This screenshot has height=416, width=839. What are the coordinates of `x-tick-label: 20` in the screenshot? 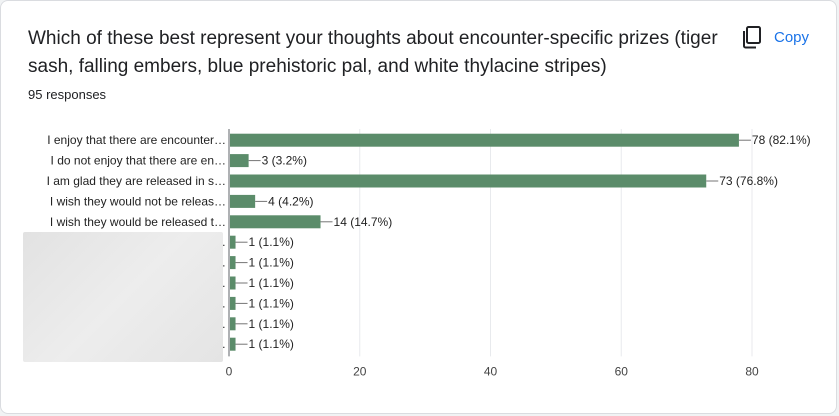 It's located at (360, 371).